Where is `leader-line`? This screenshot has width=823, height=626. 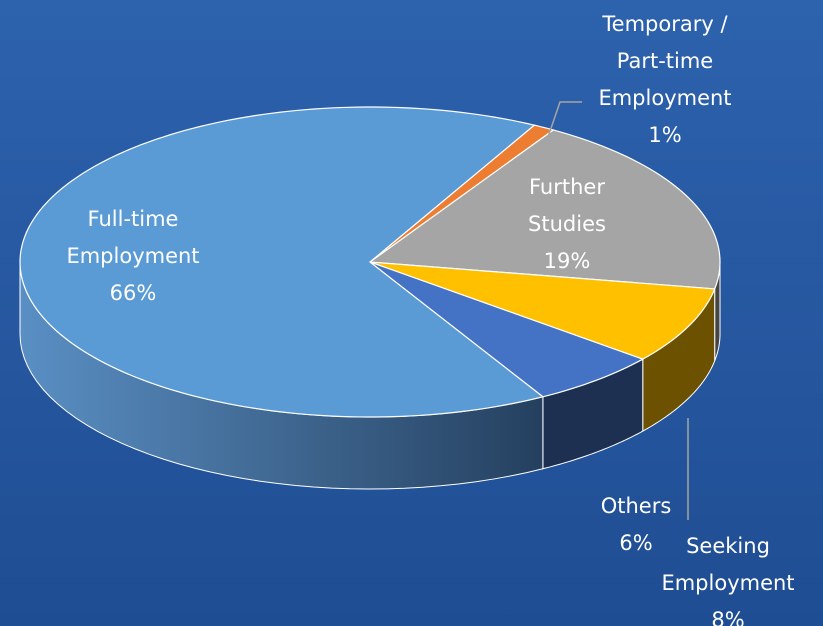
leader-line is located at coordinates (564, 119).